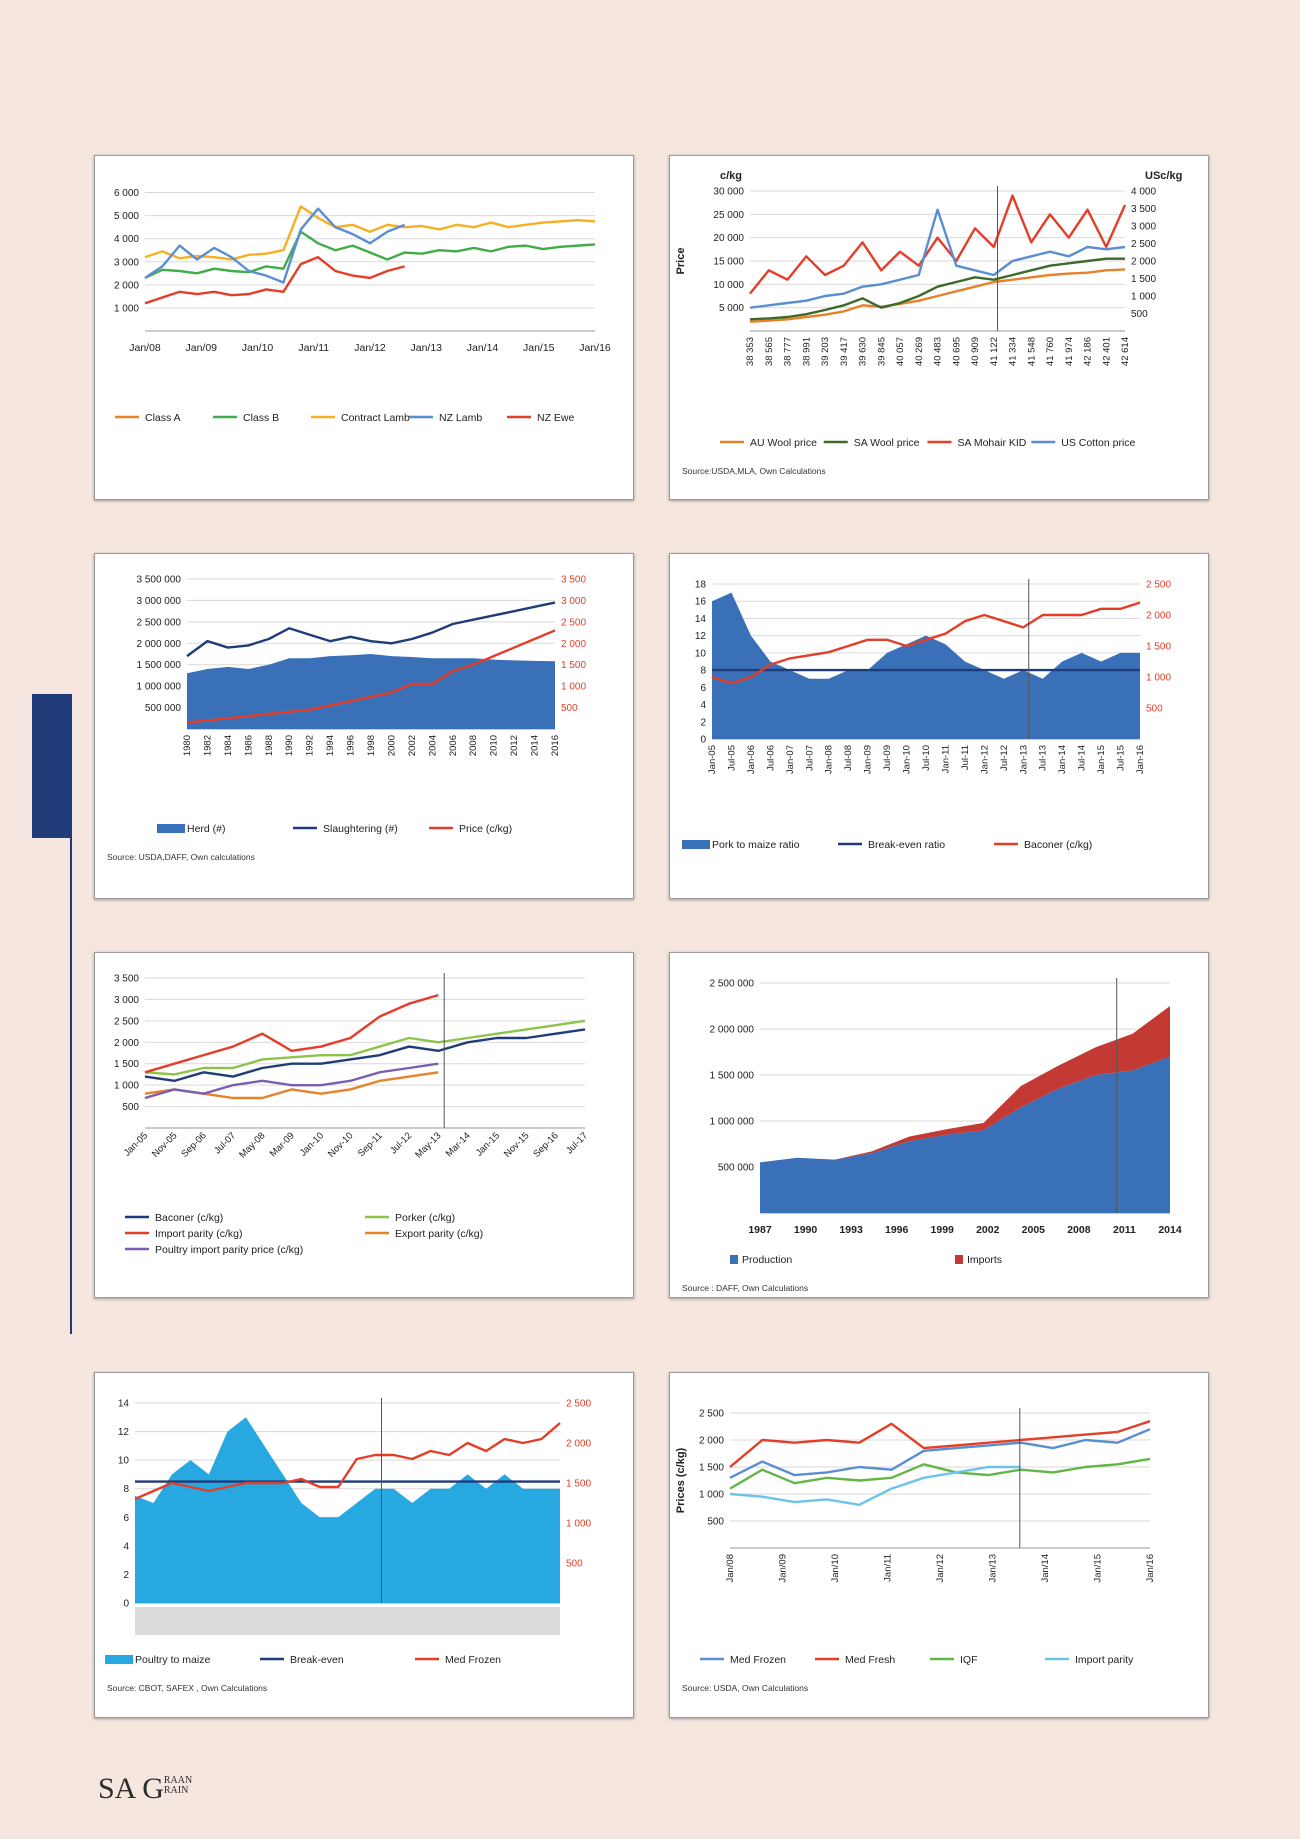 The height and width of the screenshot is (1839, 1300). I want to click on y-tick-label: 14, so click(701, 619).